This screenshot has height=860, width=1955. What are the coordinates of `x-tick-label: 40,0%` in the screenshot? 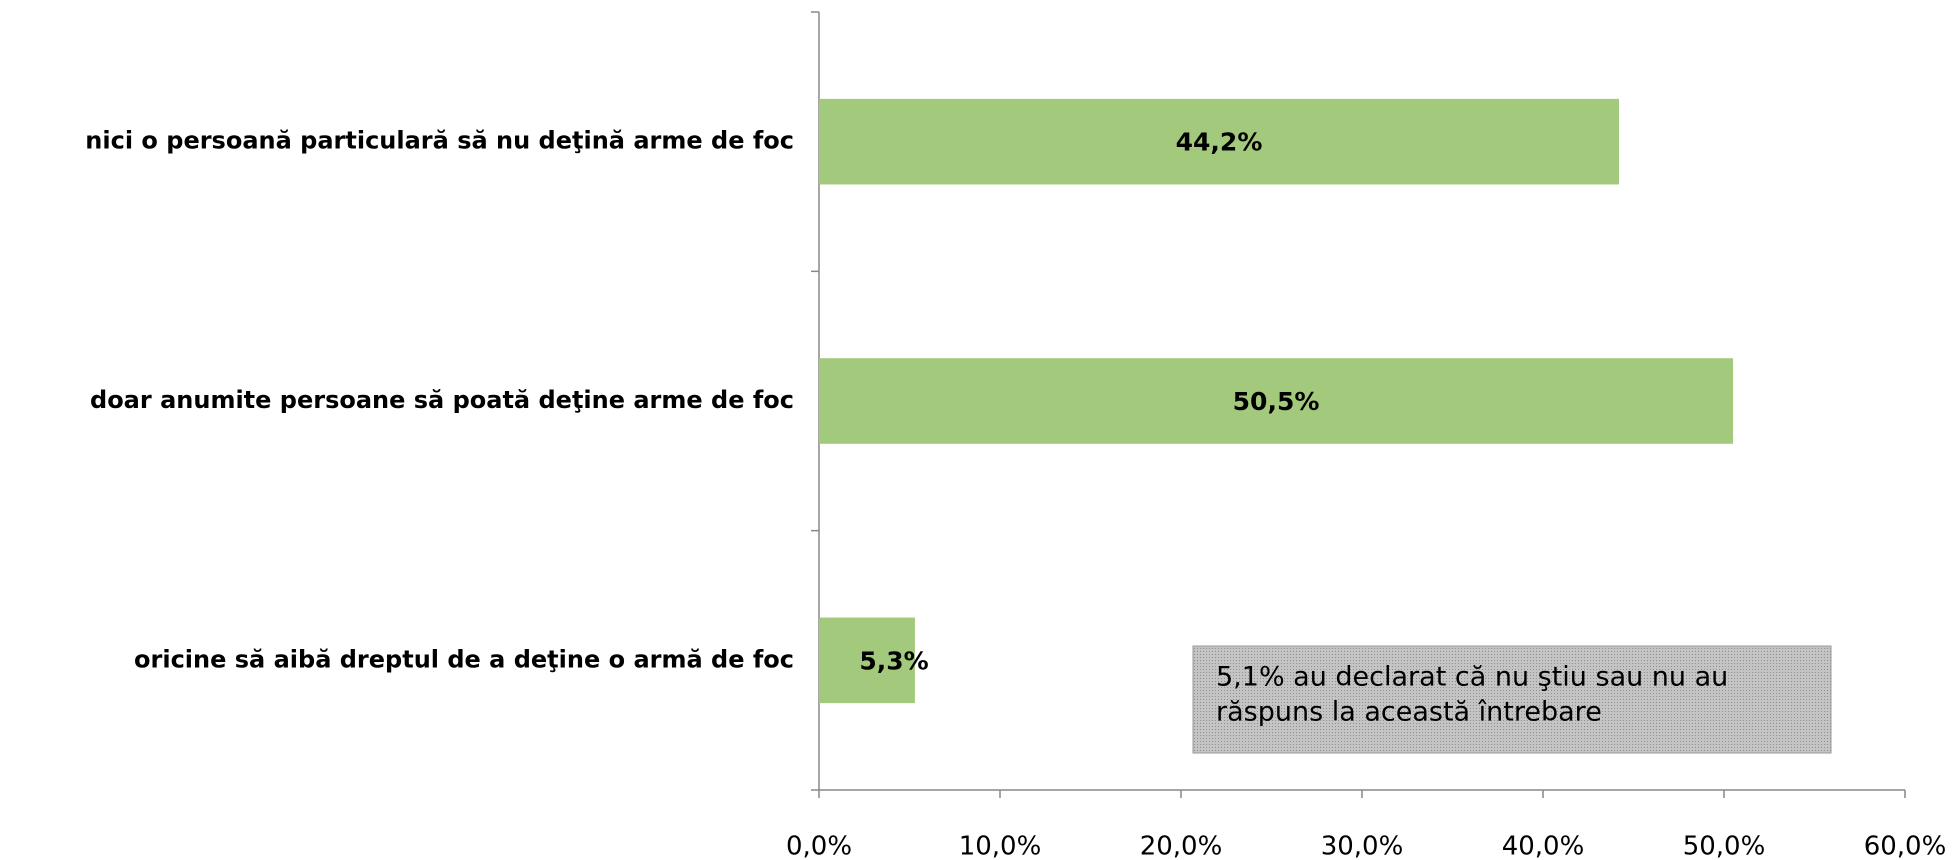 It's located at (1543, 846).